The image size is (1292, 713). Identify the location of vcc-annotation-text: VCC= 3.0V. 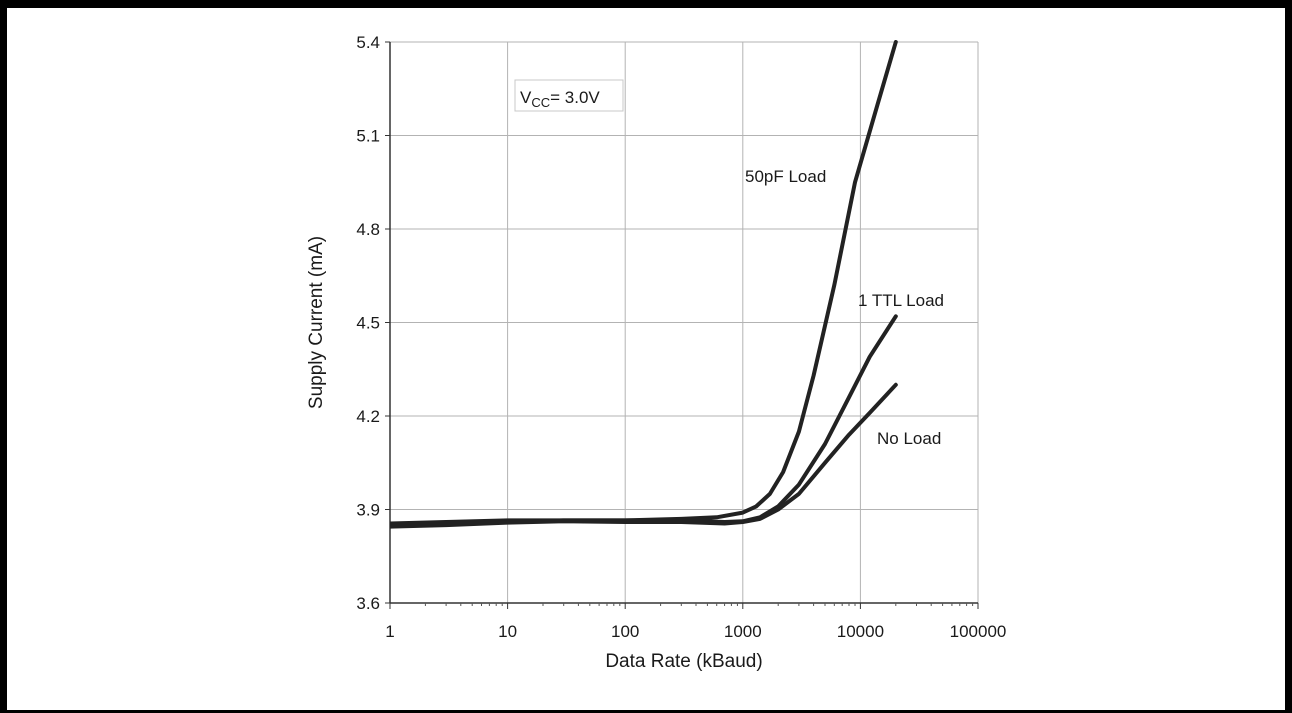
(560, 99).